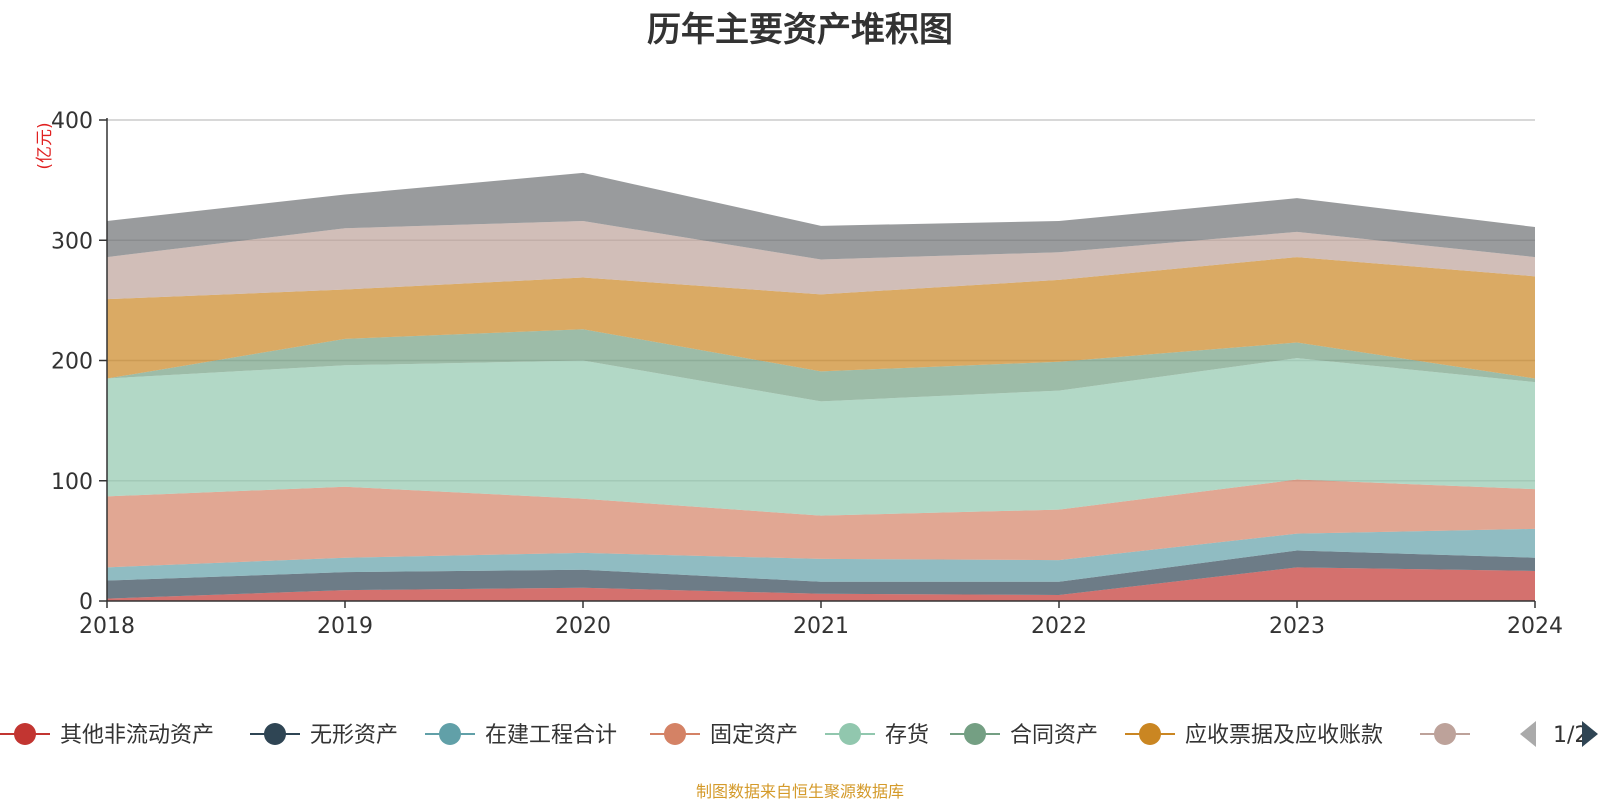 This screenshot has height=802, width=1600. Describe the element at coordinates (799, 734) in the screenshot. I see `legend: 其他非流动资产 无形资产 在建工程合计 固定资产 存货 合同资产 应收票据及应收账款 1/2` at that location.